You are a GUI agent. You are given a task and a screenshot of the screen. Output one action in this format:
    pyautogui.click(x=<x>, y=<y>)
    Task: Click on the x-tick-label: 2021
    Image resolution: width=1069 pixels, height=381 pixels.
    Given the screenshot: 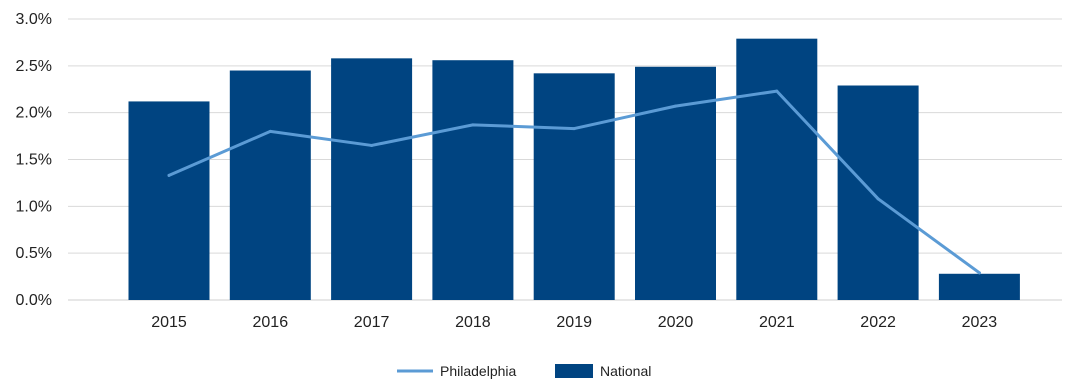 What is the action you would take?
    pyautogui.click(x=777, y=322)
    